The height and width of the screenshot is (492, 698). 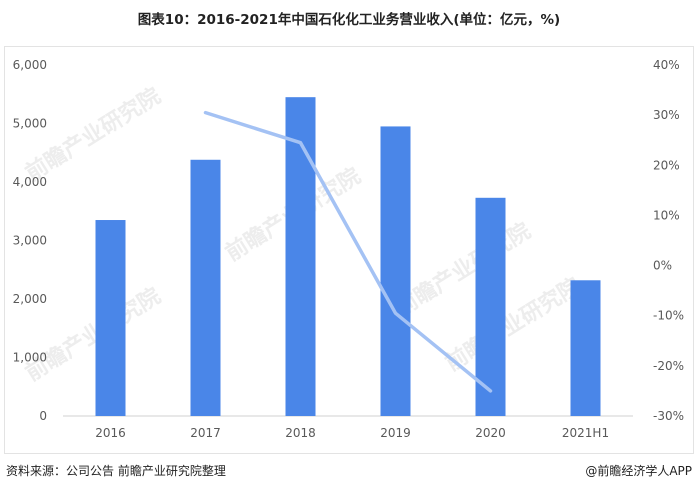 I want to click on x-tick-label: 2017, so click(x=205, y=433).